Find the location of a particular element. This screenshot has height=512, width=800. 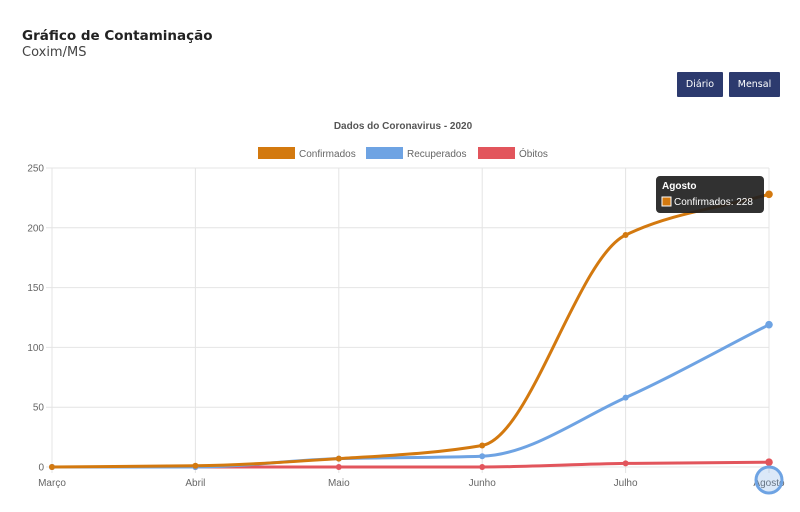

x-tick-label: Março is located at coordinates (52, 483).